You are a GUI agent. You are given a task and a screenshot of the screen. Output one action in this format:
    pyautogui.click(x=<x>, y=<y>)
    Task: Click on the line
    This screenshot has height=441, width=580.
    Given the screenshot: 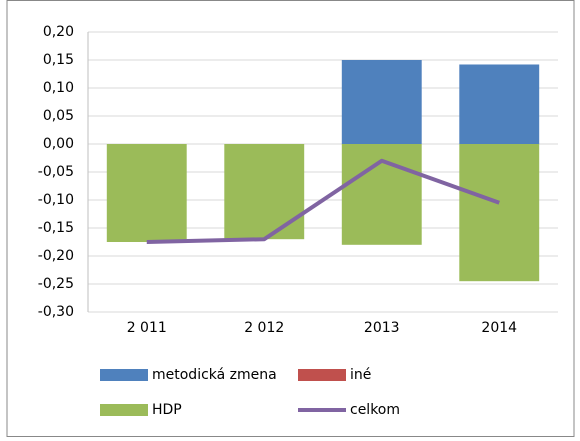 What is the action you would take?
    pyautogui.click(x=323, y=201)
    